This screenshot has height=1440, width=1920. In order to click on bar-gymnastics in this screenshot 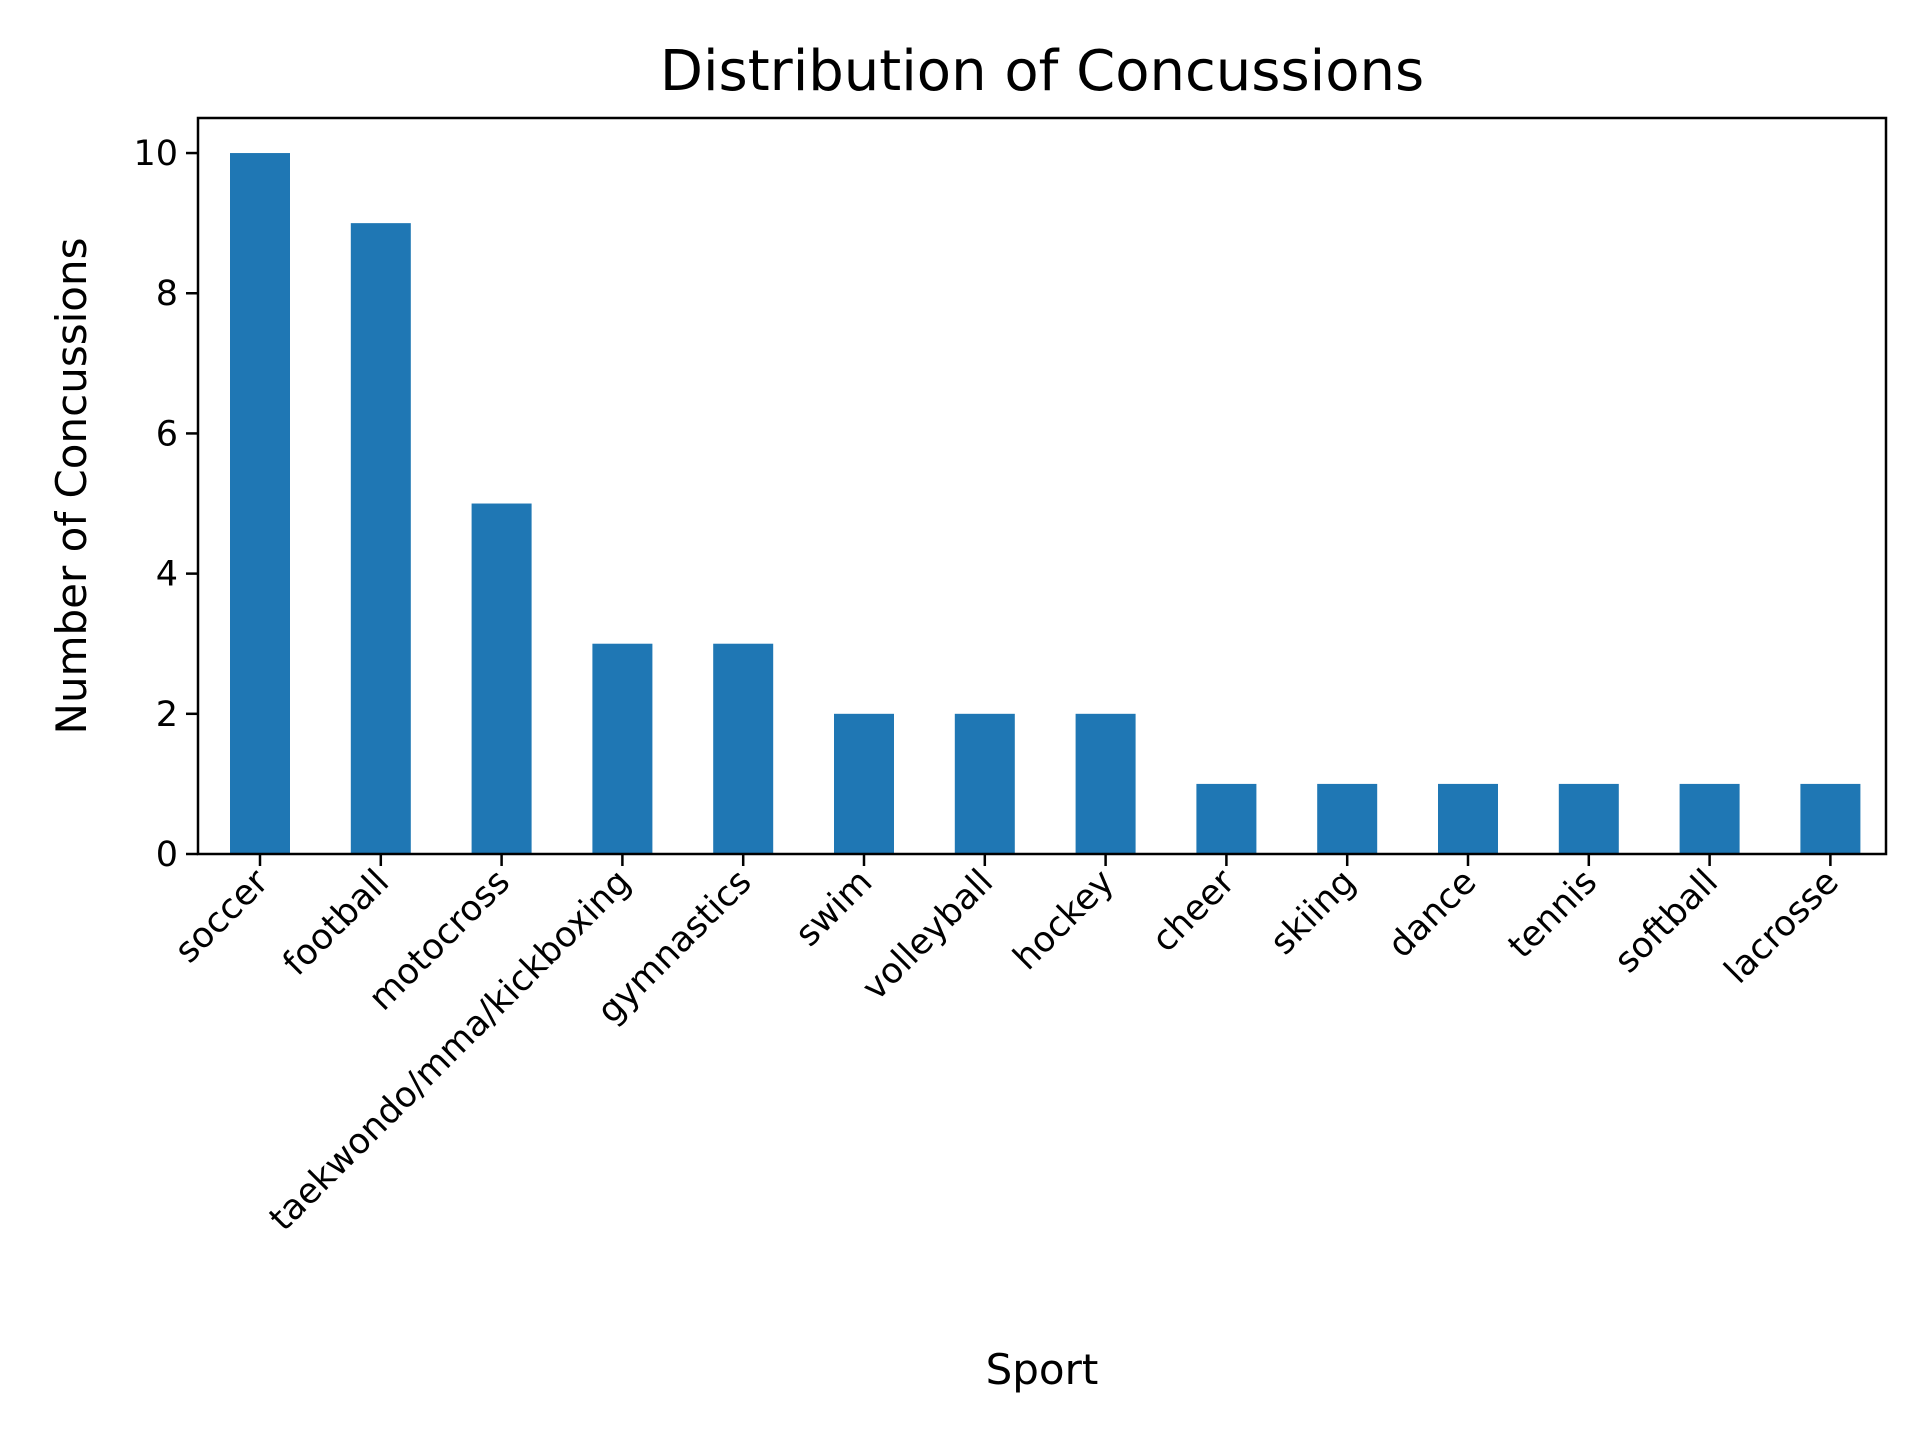, I will do `click(743, 748)`.